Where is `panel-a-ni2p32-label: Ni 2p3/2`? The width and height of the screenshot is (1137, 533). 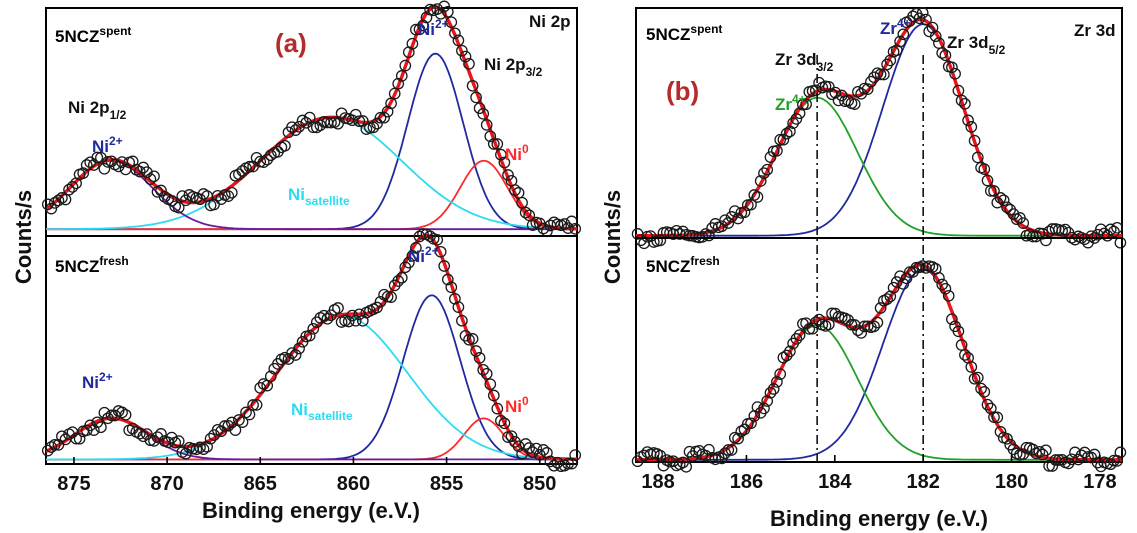
panel-a-ni2p32-label: Ni 2p3/2 is located at coordinates (513, 67).